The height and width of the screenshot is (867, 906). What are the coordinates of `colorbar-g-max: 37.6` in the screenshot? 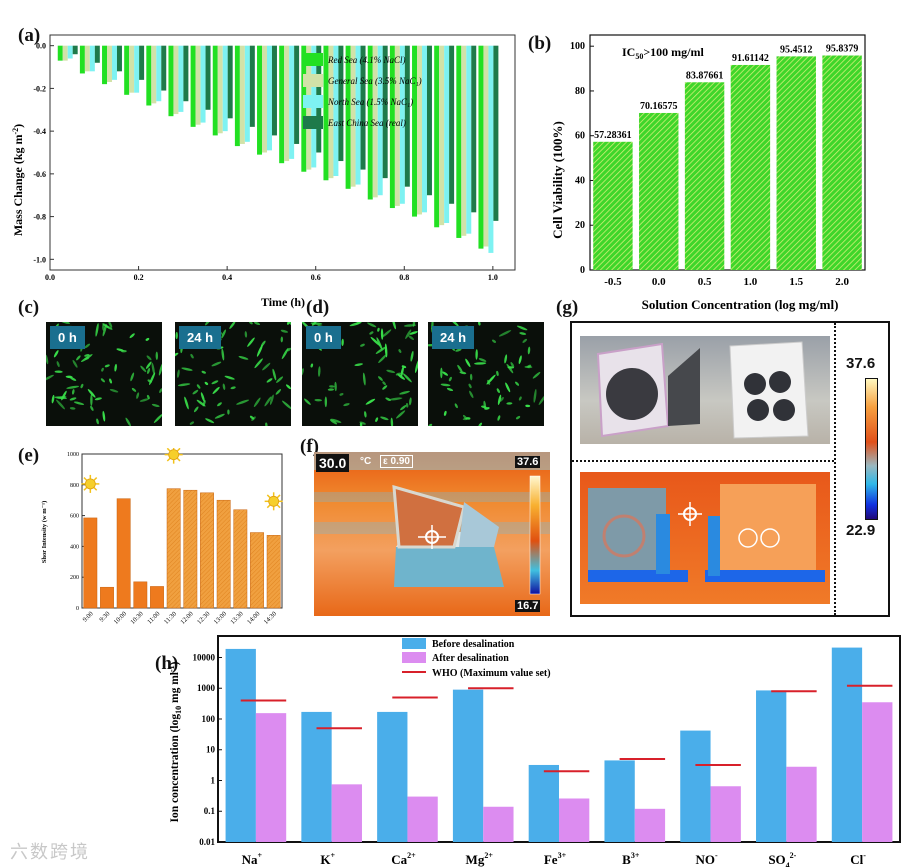 It's located at (861, 363).